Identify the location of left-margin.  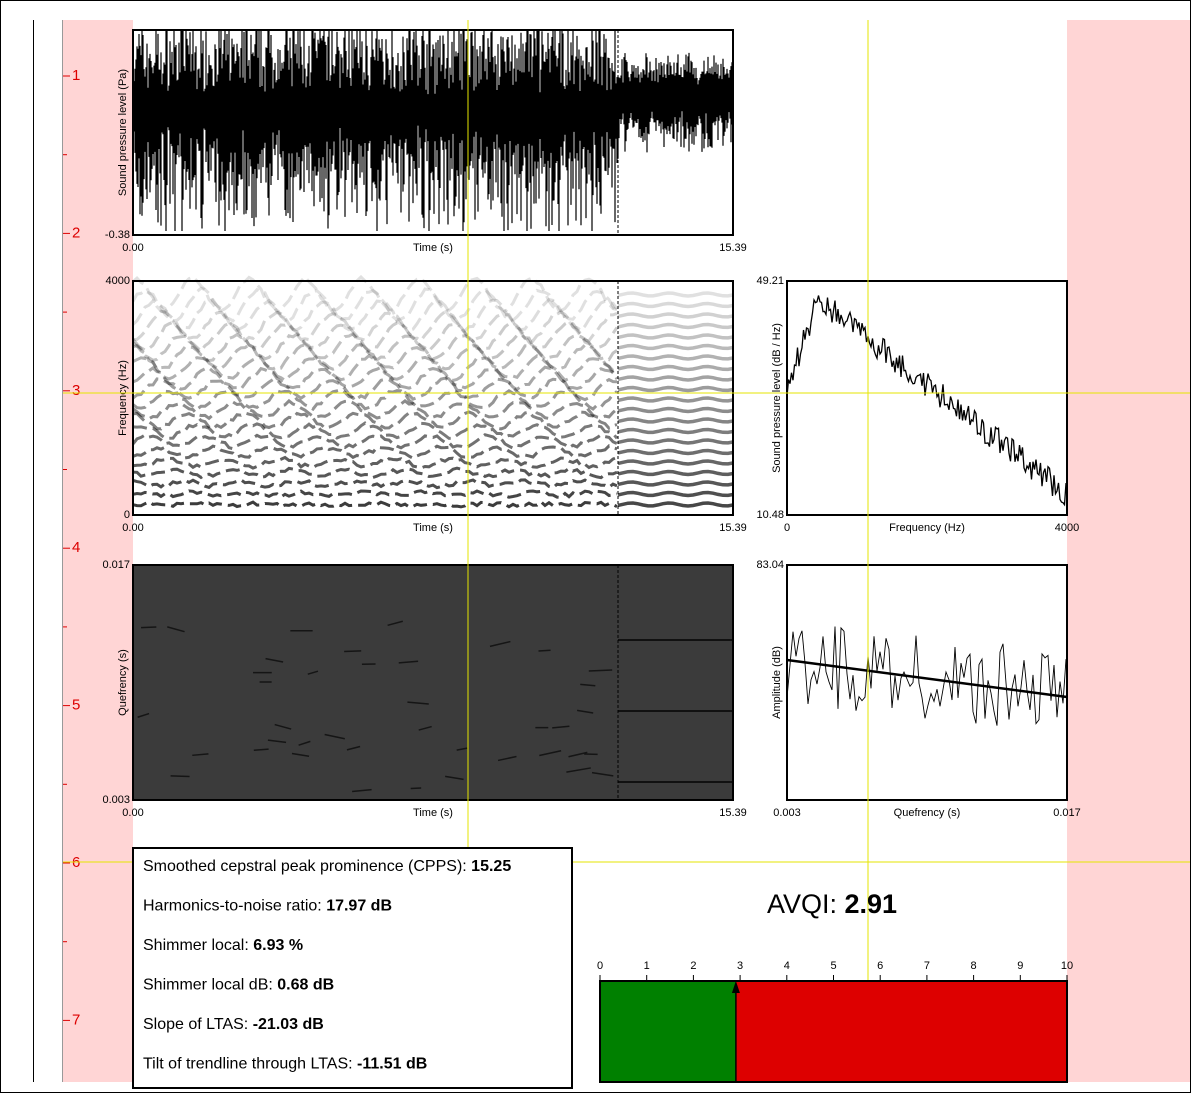
(98, 551).